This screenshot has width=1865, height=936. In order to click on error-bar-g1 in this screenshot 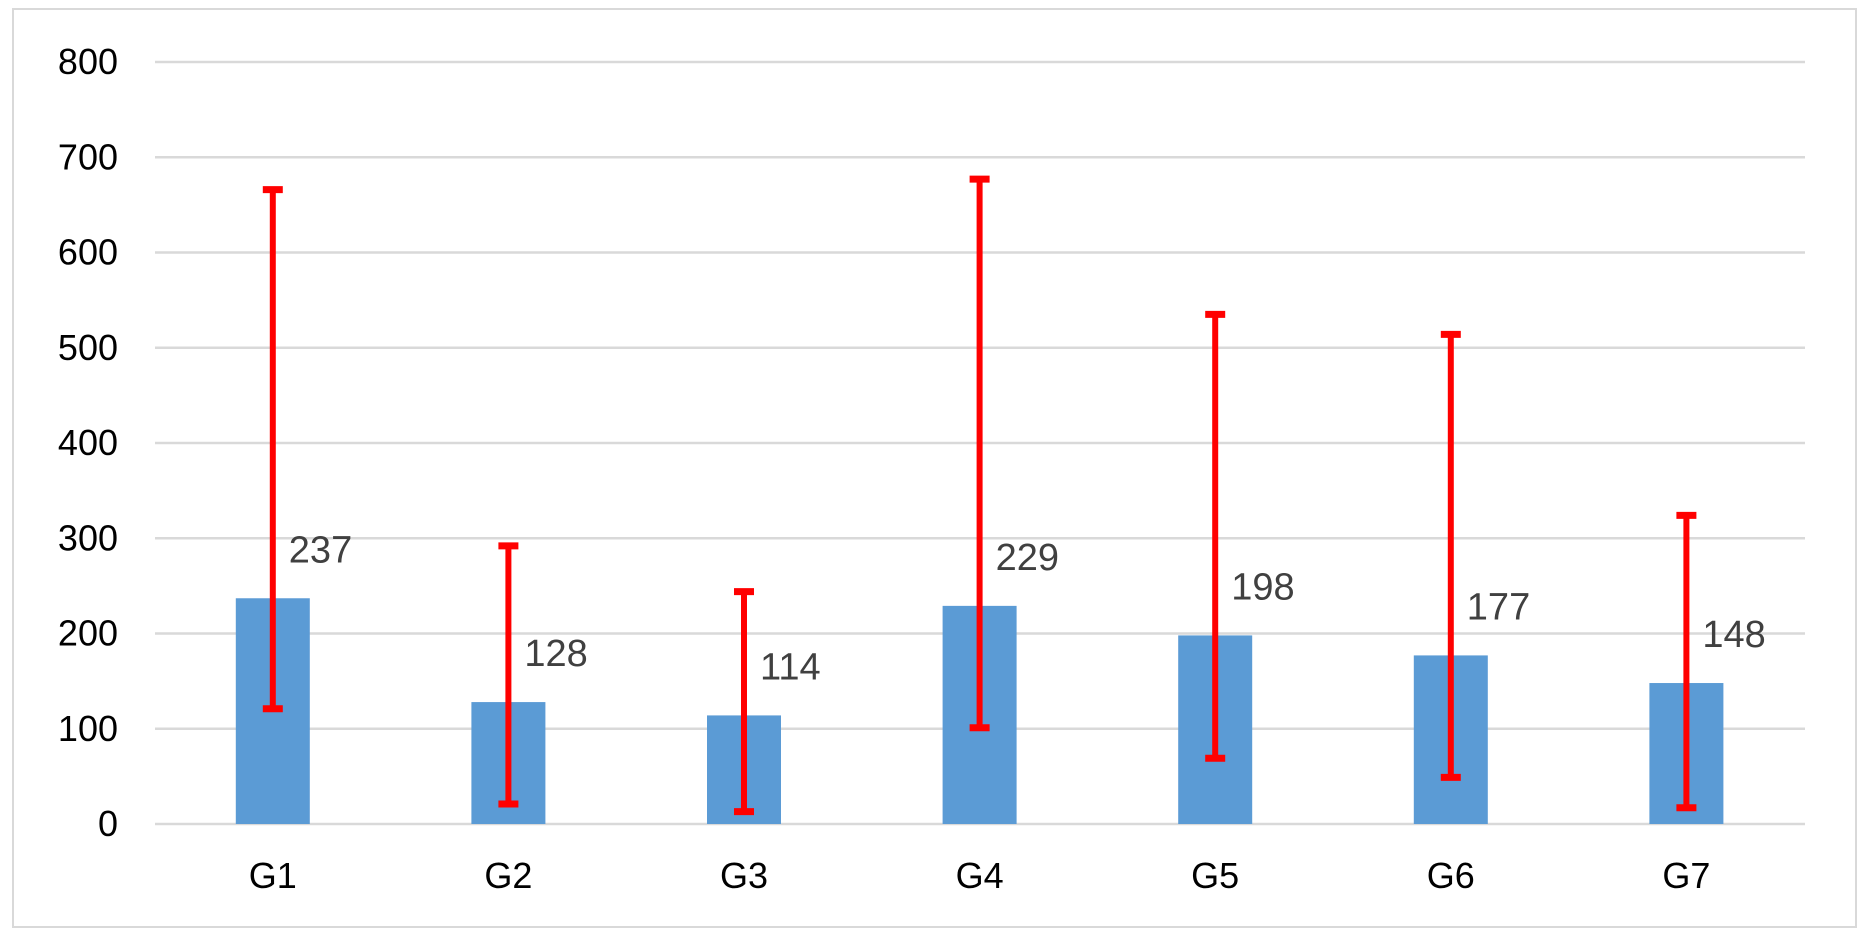, I will do `click(272, 449)`.